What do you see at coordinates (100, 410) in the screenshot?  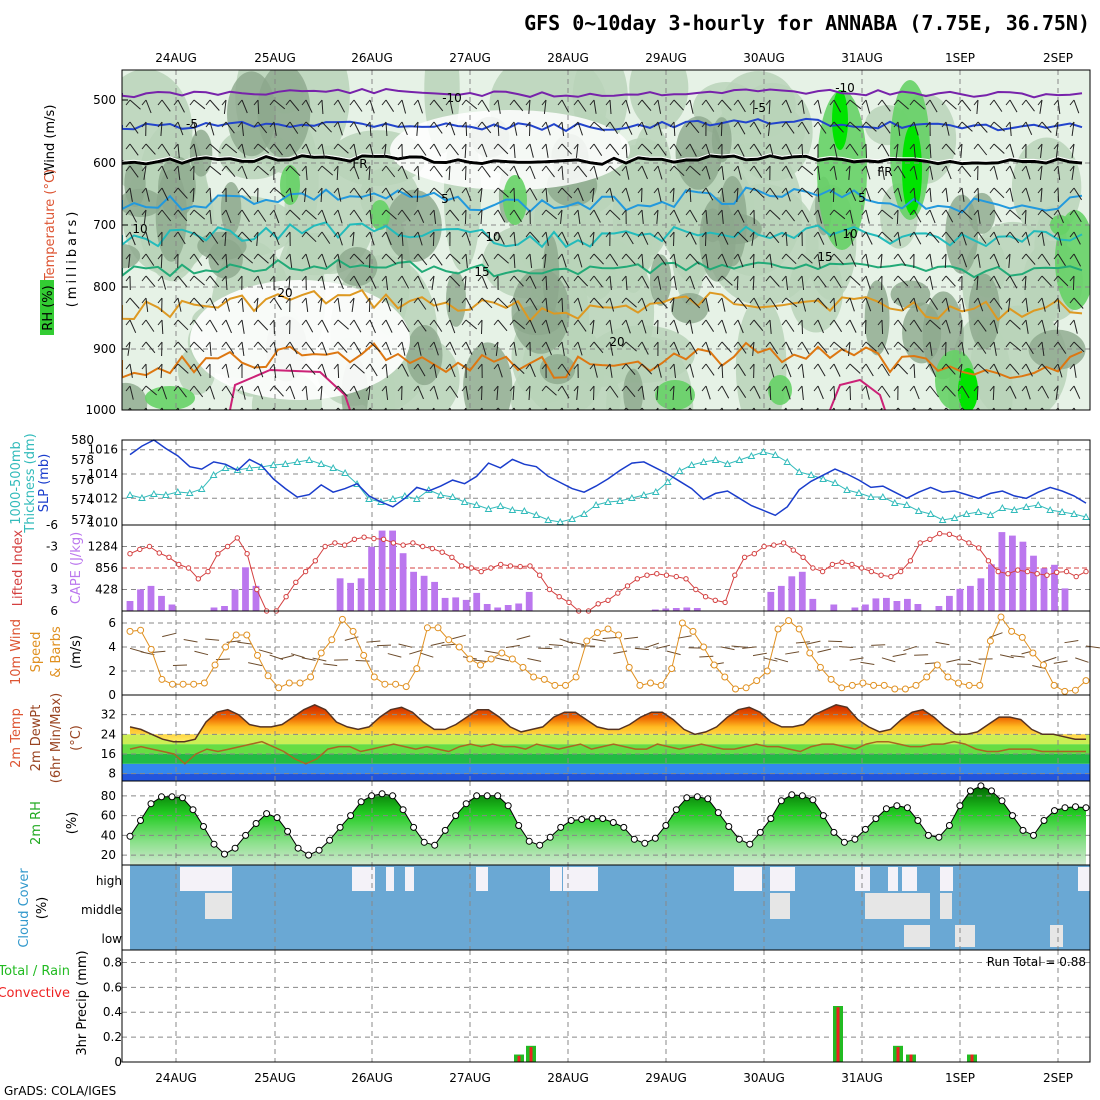 I see `pressure-tick-1000: 1000` at bounding box center [100, 410].